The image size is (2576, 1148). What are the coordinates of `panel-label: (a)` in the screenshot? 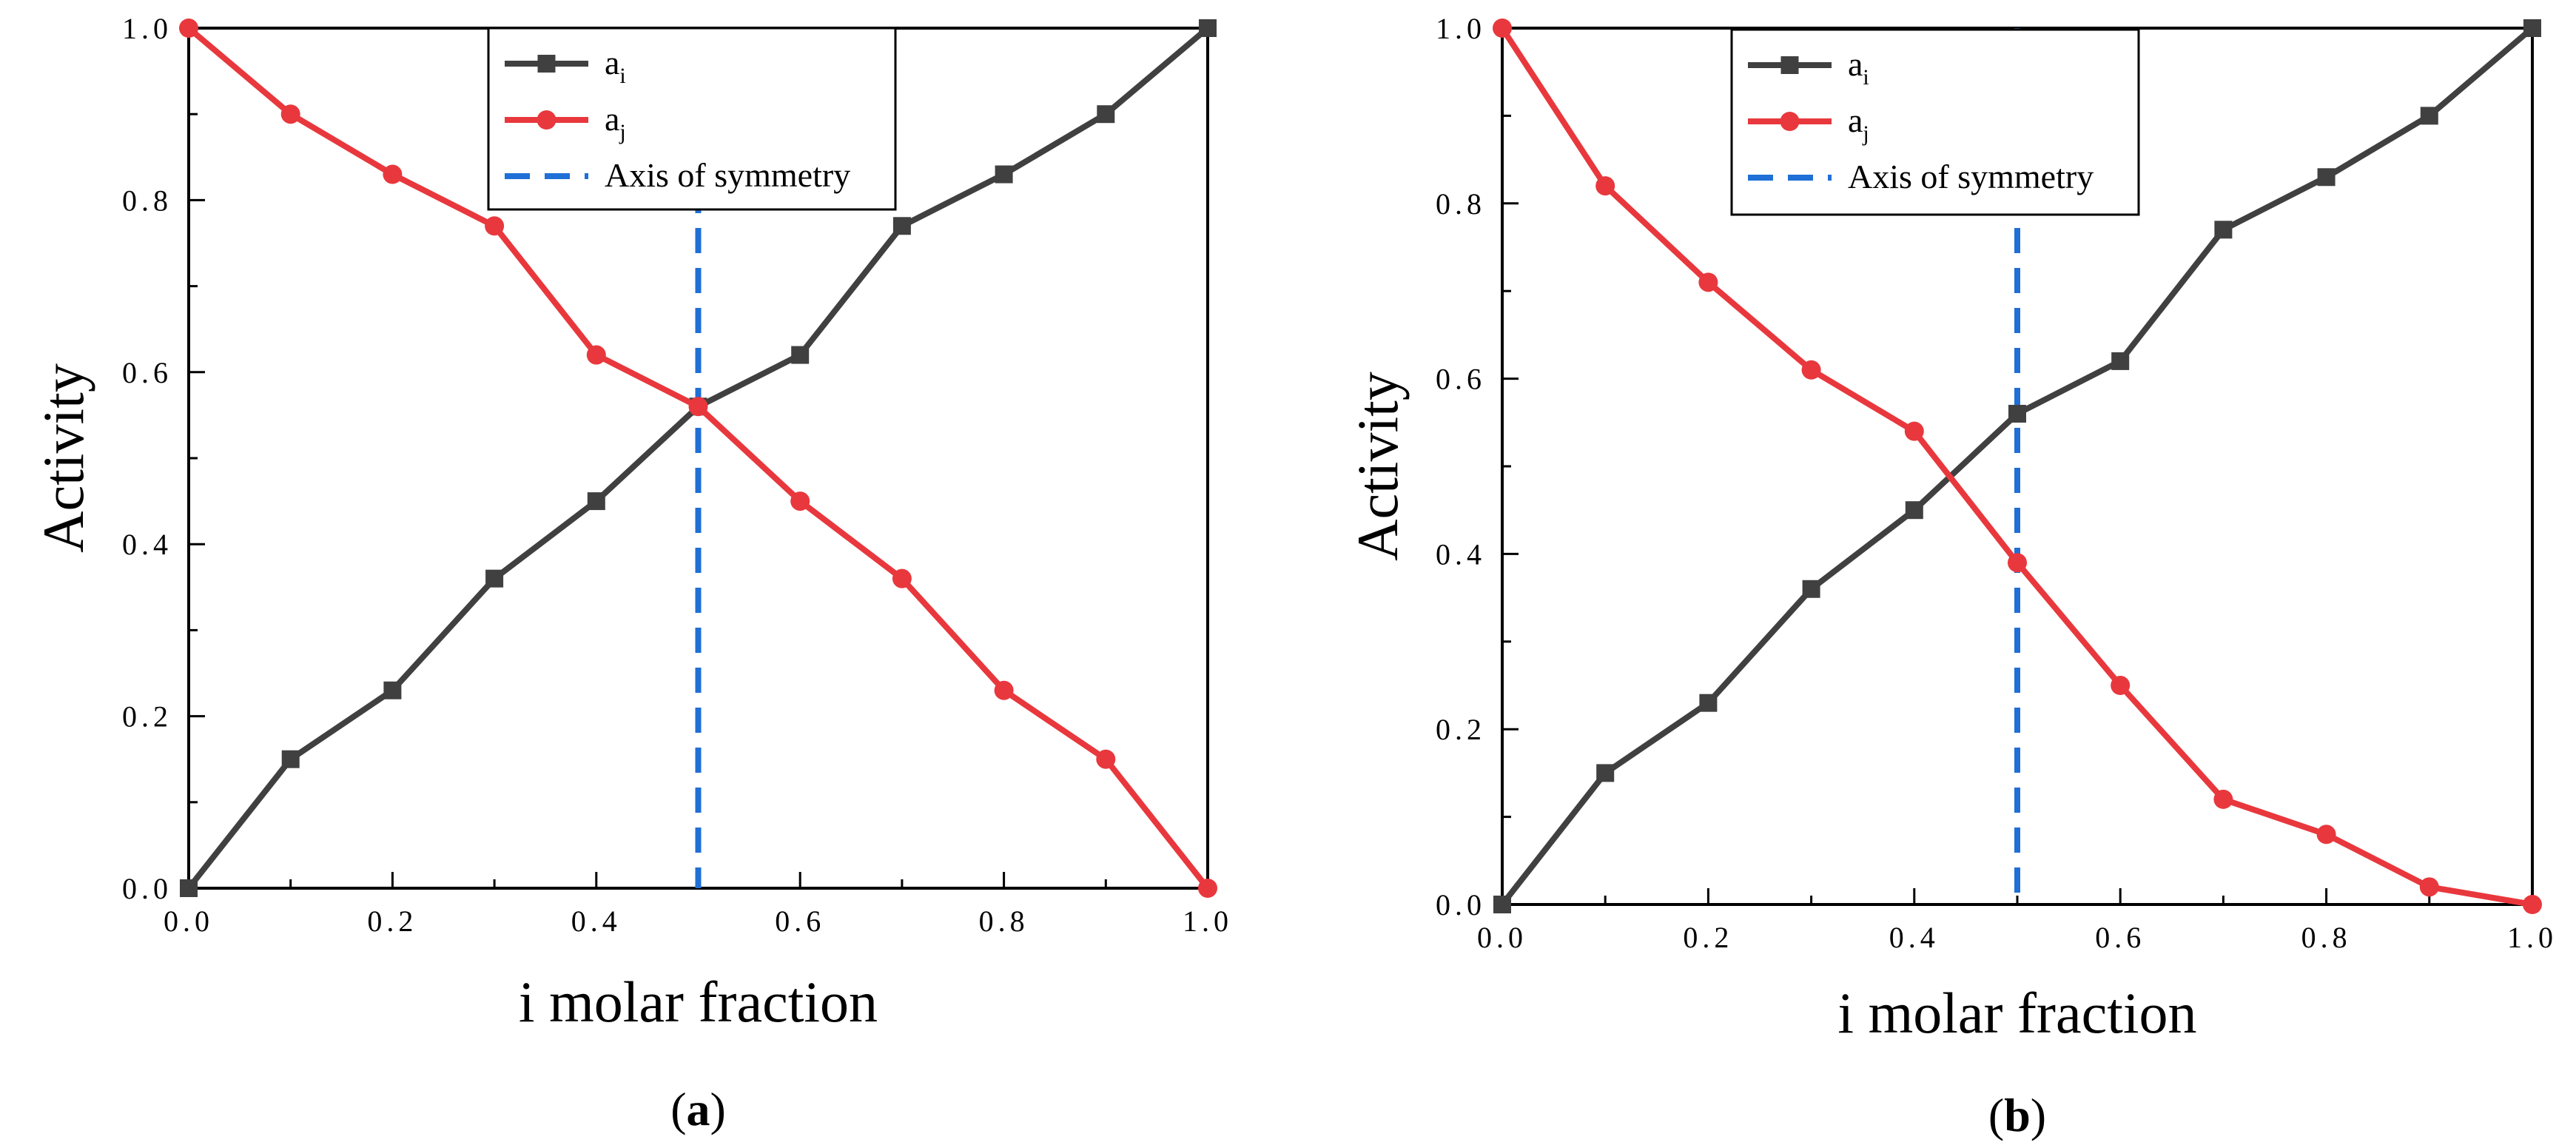 It's located at (698, 1109).